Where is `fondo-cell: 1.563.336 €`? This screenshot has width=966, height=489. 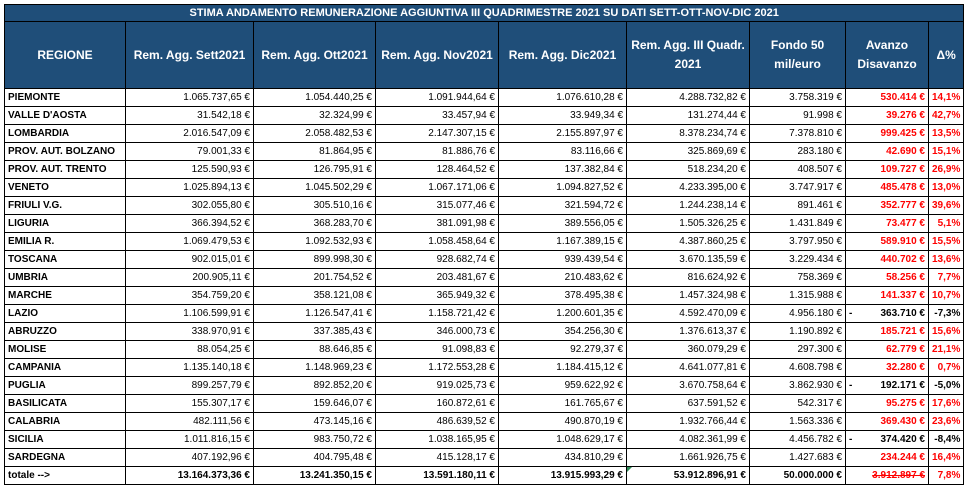 fondo-cell: 1.563.336 € is located at coordinates (797, 421).